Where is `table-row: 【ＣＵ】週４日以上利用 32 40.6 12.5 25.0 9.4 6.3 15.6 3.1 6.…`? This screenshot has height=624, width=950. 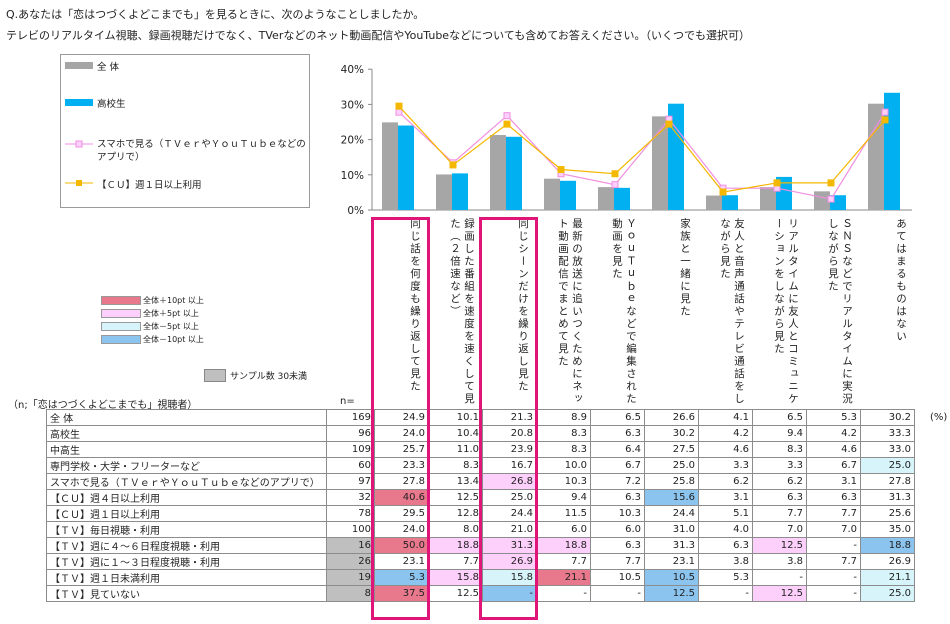 table-row: 【ＣＵ】週４日以上利用 32 40.6 12.5 25.0 9.4 6.3 15.6 3.1 6.… is located at coordinates (480, 497).